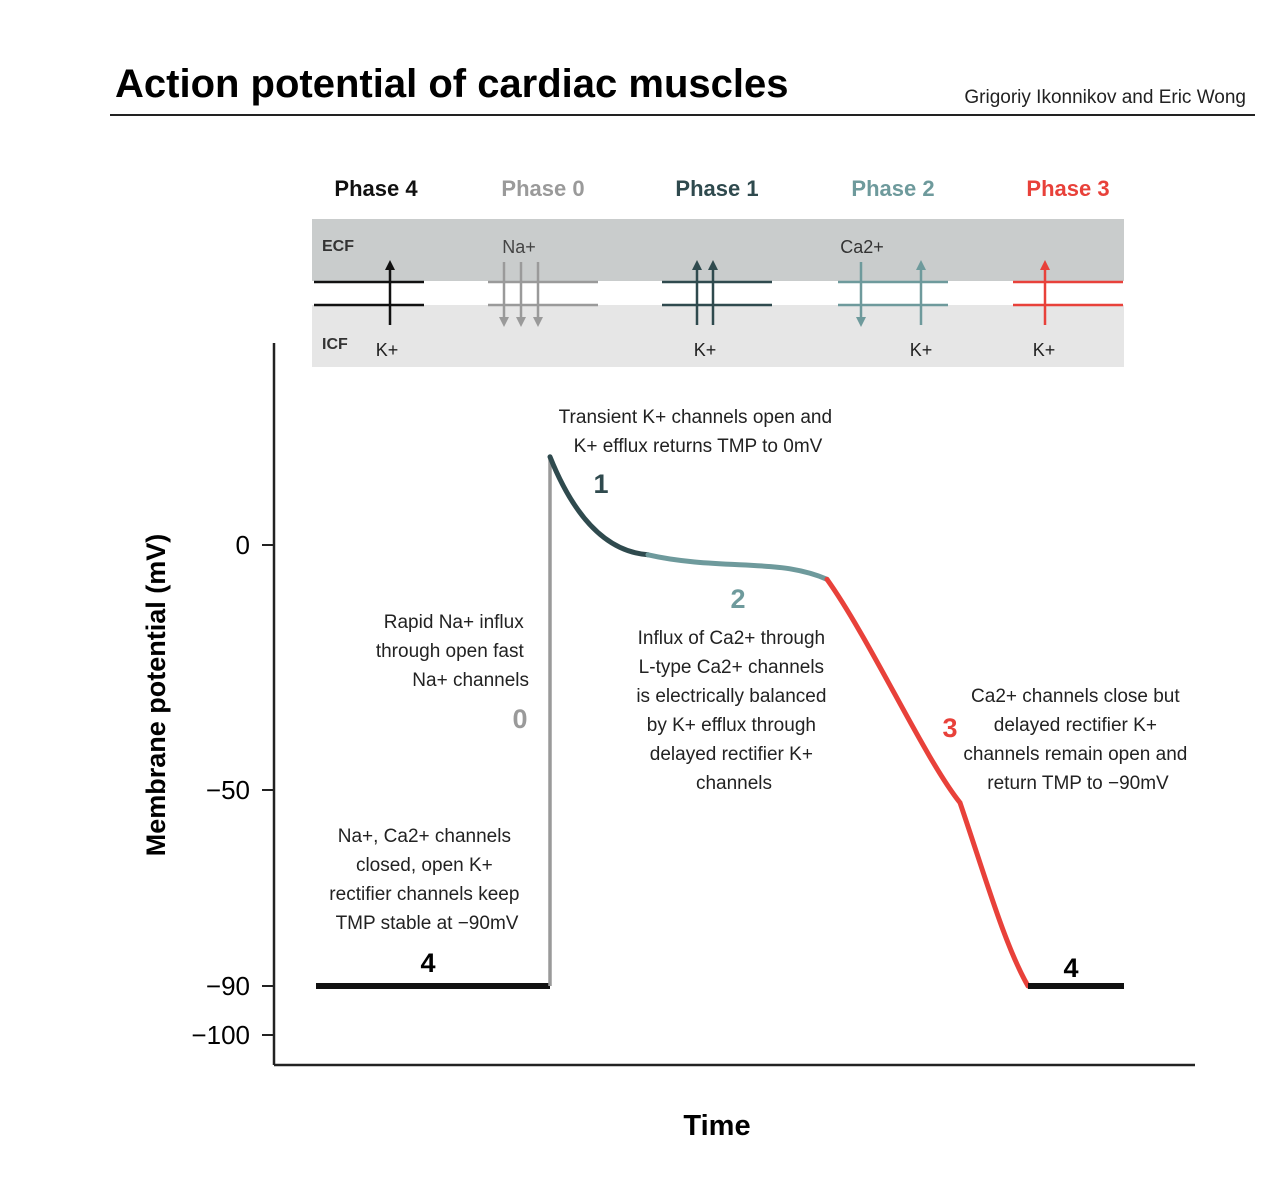  Describe the element at coordinates (470, 680) in the screenshot. I see `annotation-line: Na+ channels` at that location.